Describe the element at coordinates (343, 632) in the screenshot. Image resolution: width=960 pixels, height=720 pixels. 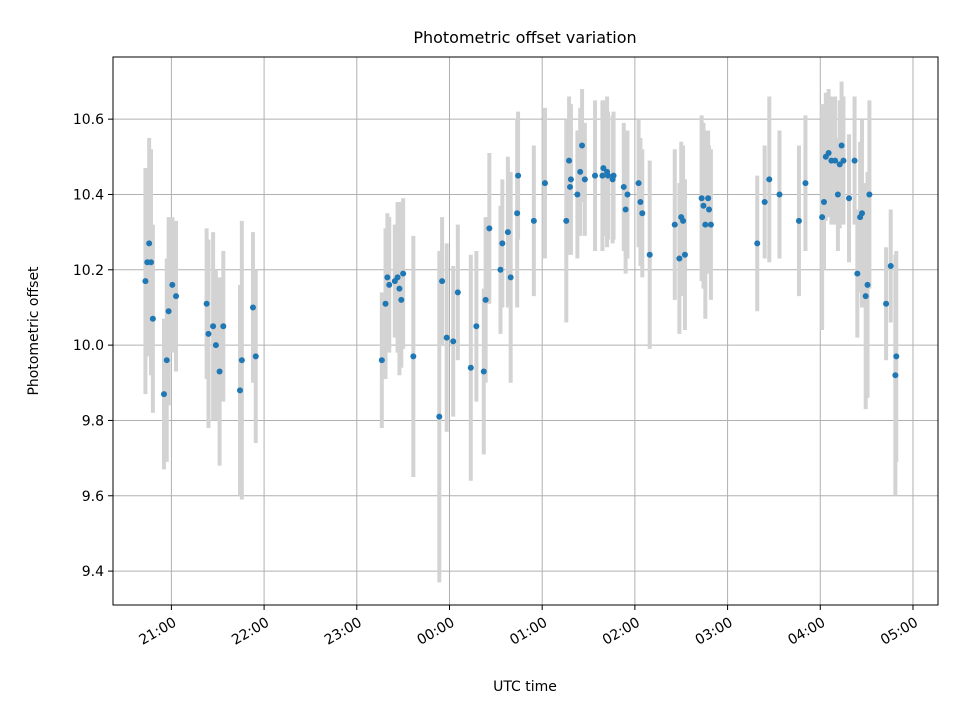
I see `x-tick-label: 23:00` at that location.